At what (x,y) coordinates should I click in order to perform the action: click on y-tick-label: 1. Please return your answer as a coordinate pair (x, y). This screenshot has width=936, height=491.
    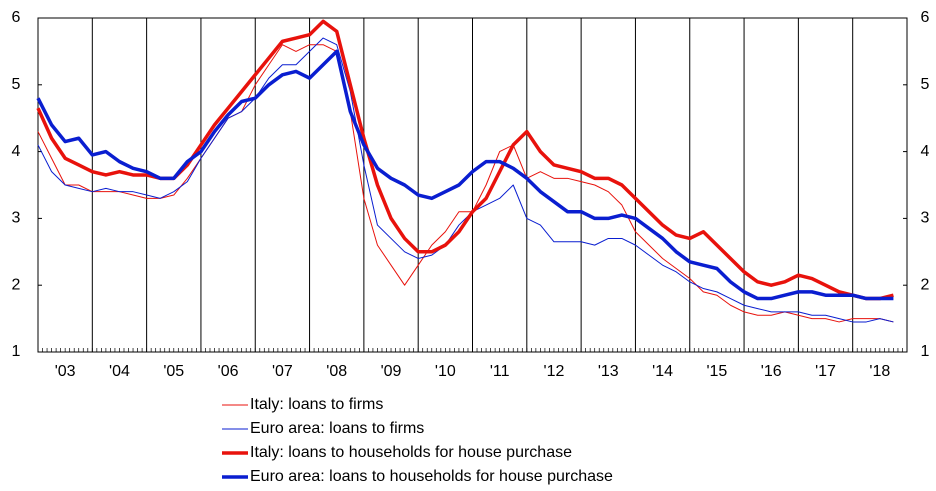
    Looking at the image, I should click on (16, 351).